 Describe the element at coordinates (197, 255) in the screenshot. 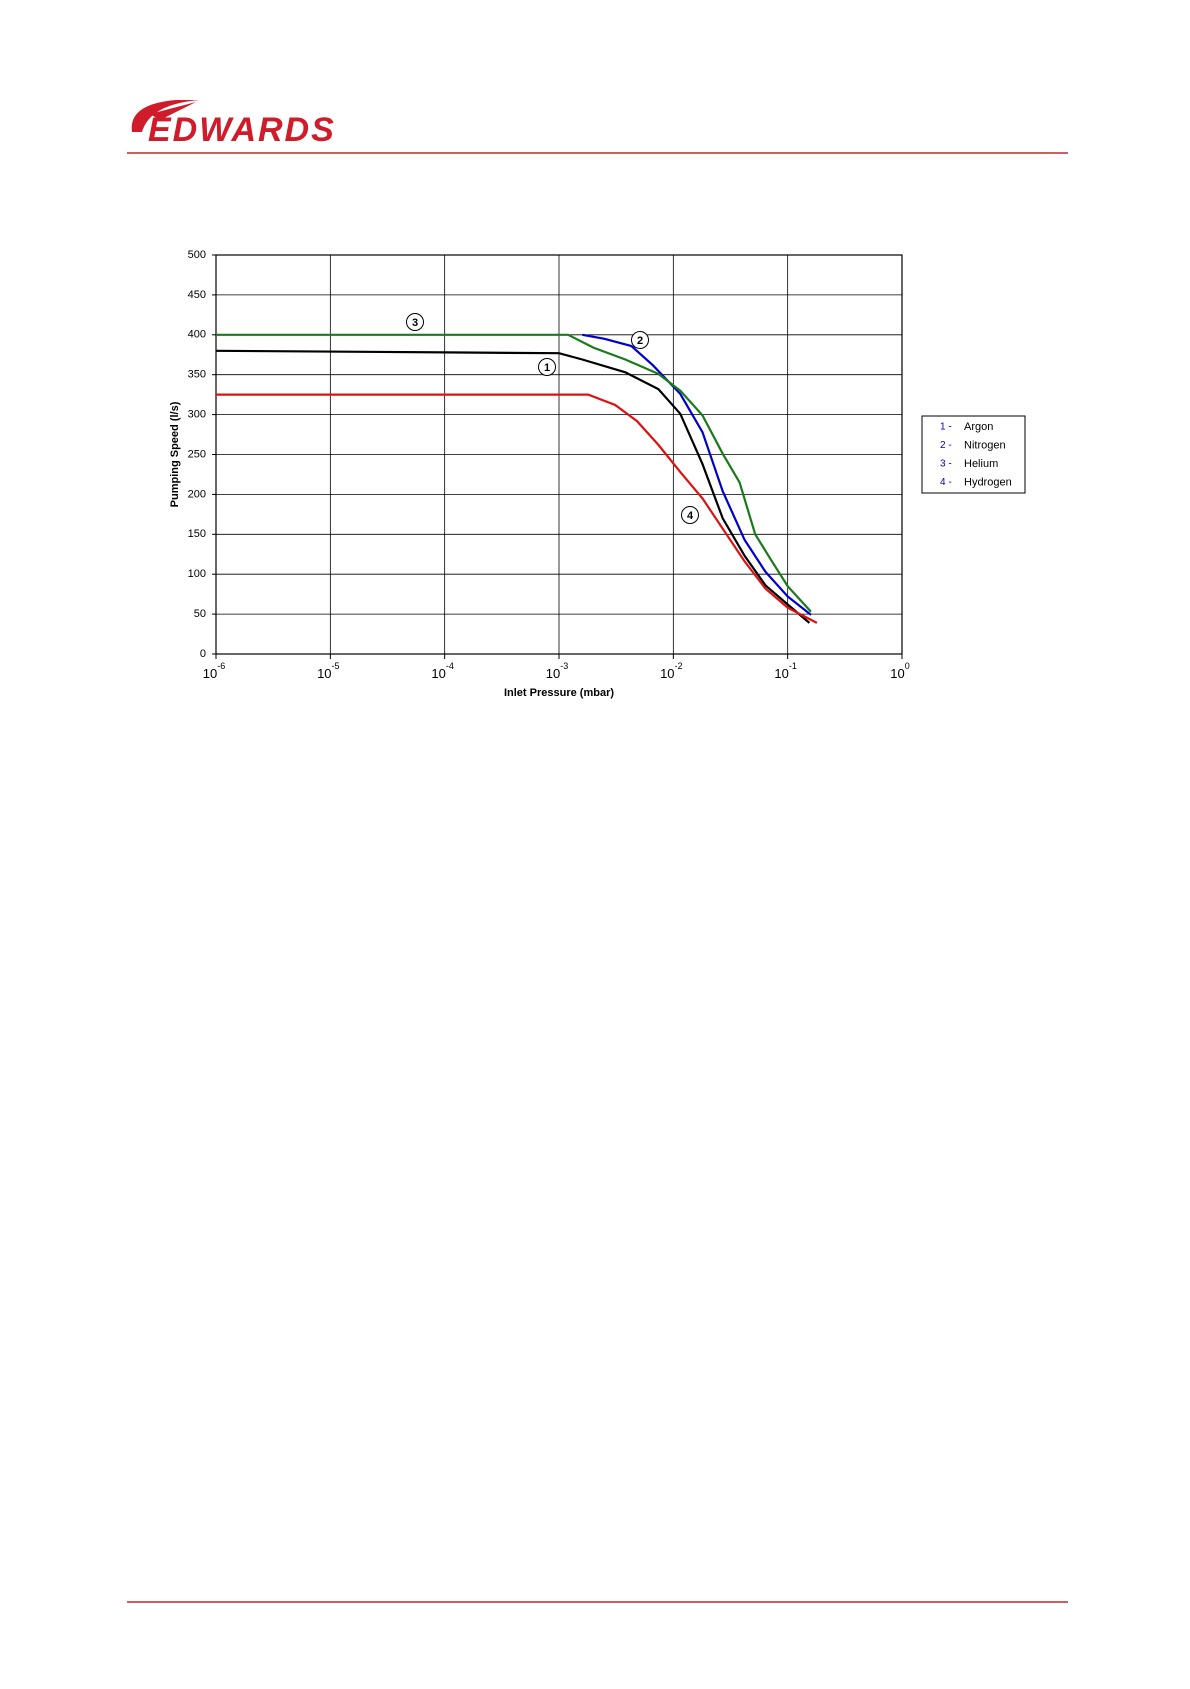

I see `y-tick-label: 500` at that location.